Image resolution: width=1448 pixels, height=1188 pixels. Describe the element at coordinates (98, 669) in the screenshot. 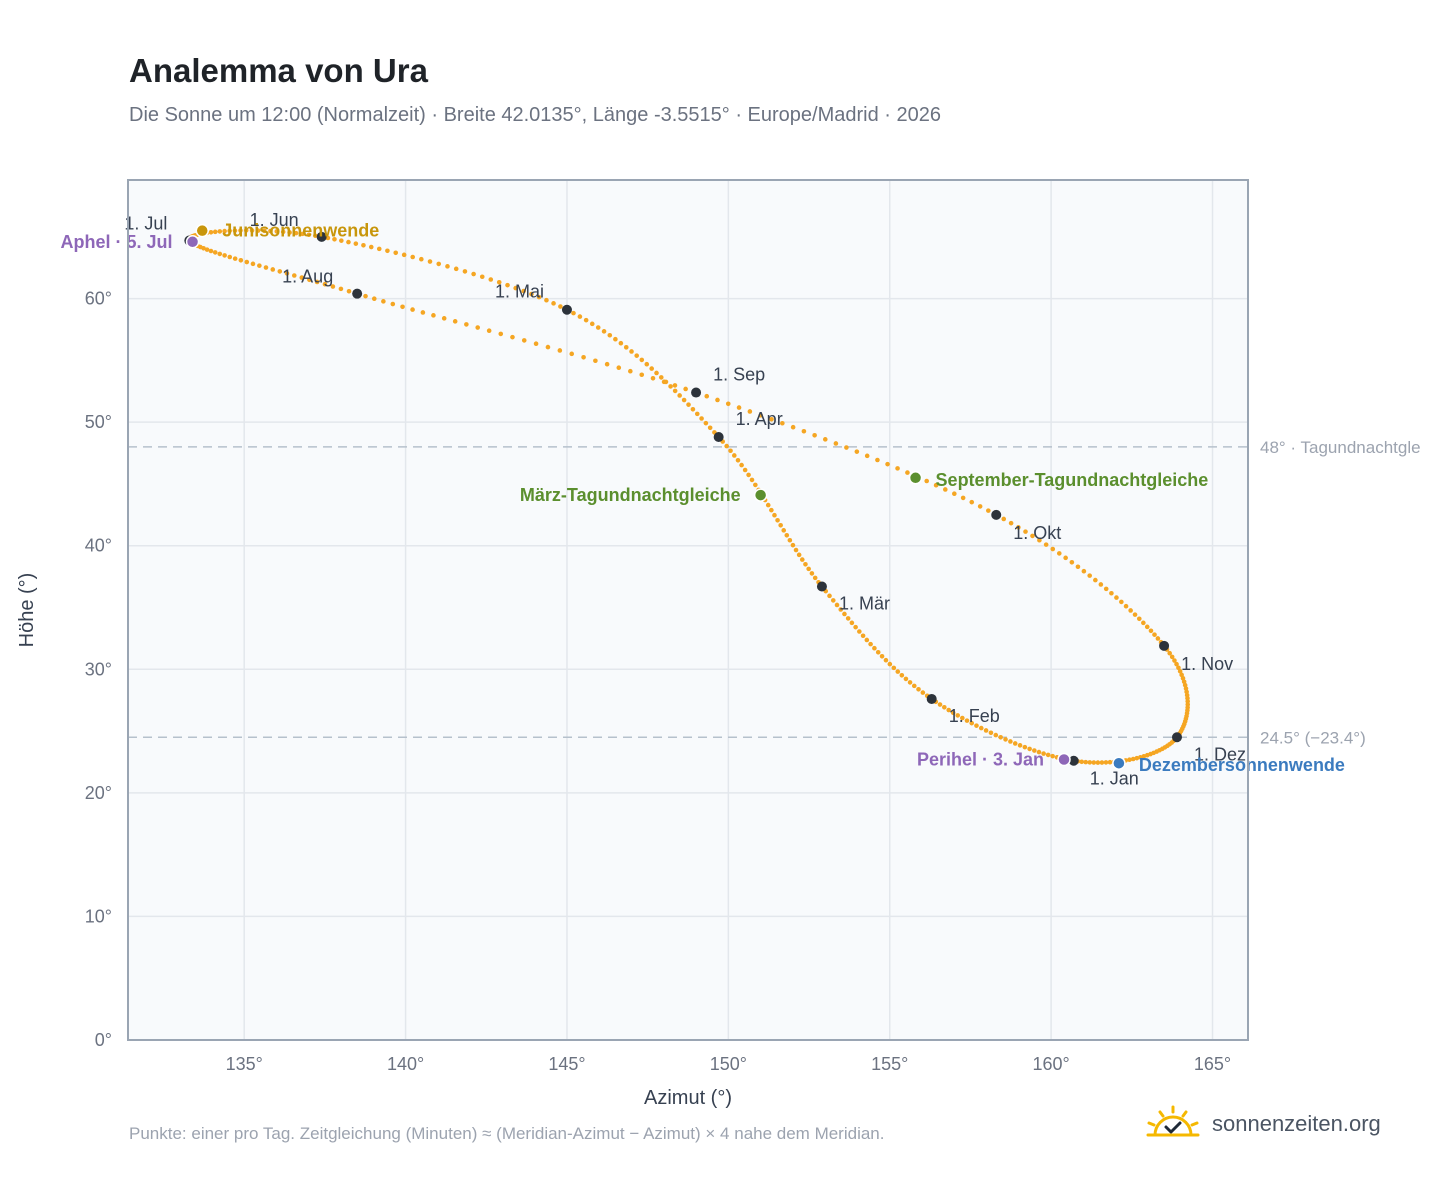

I see `y-tick-label: 30°` at that location.